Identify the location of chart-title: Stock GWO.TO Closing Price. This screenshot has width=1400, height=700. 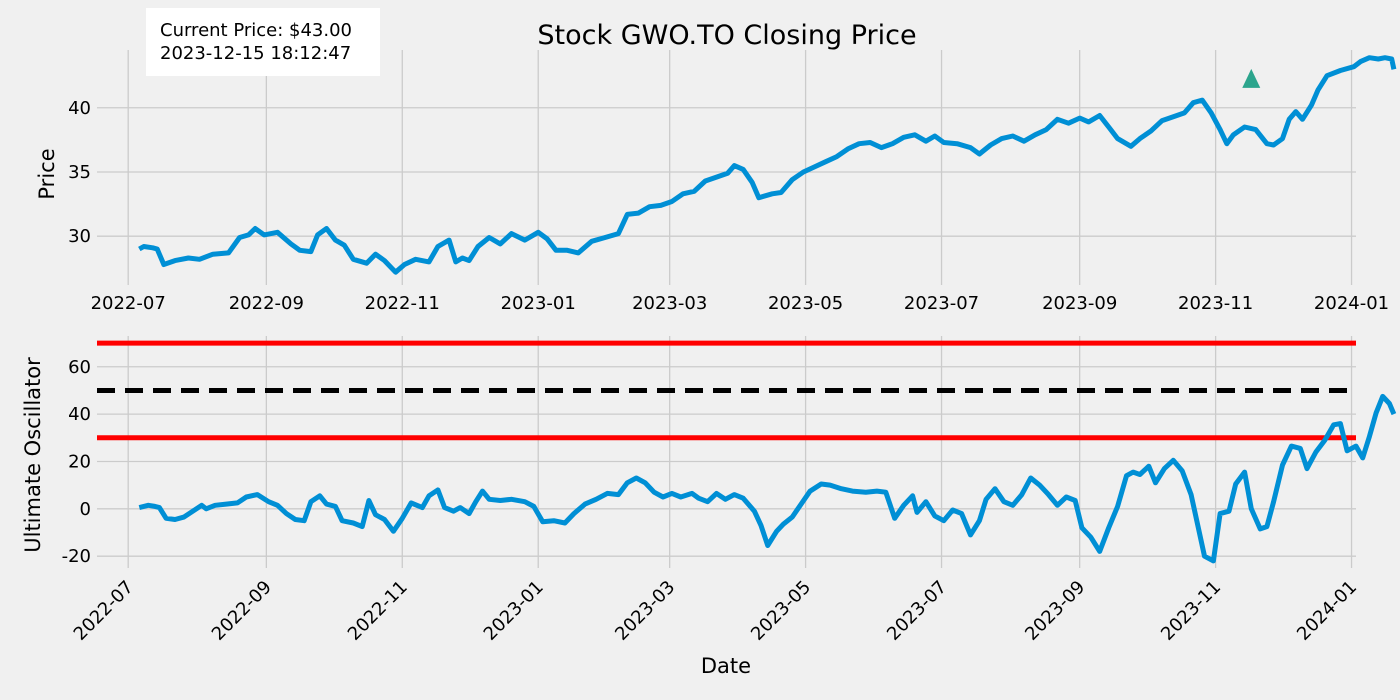
(726, 35).